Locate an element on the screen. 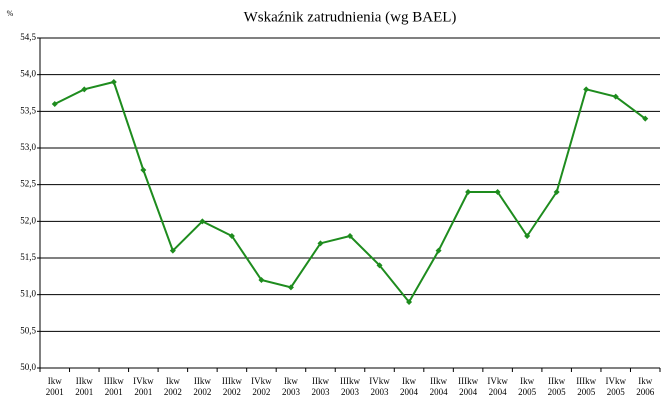 This screenshot has height=410, width=662. chart-title: Wskaźnik zatrudnienia (wg BAEL) is located at coordinates (350, 17).